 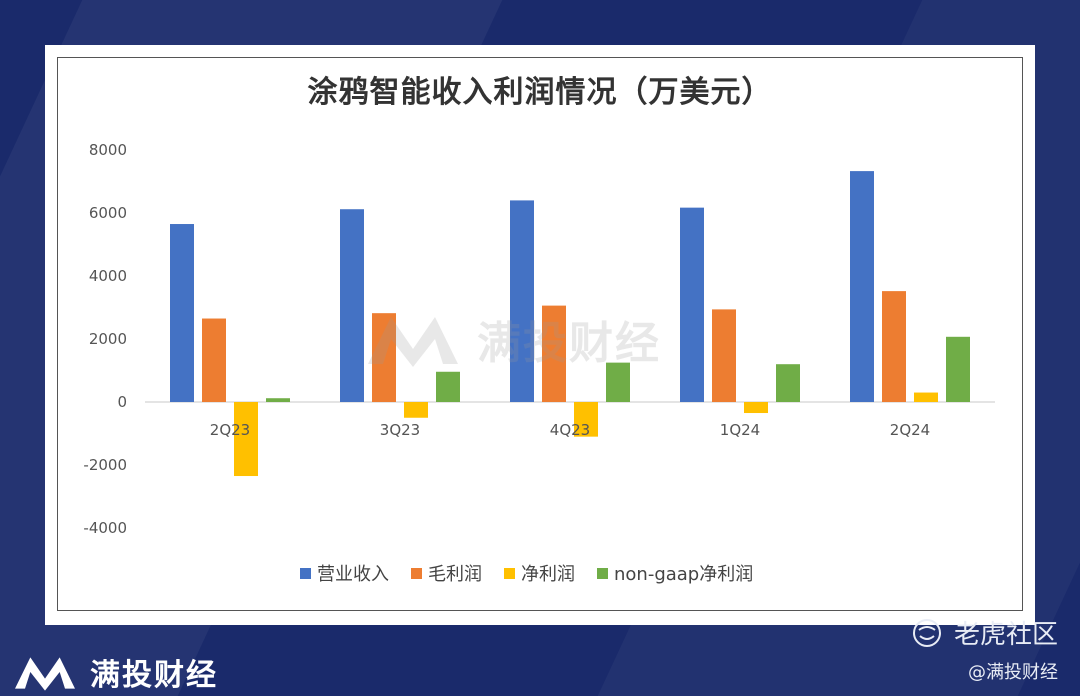 I want to click on chart-title: 涂鸦智能收入利润情况（万美元）, so click(x=540, y=92).